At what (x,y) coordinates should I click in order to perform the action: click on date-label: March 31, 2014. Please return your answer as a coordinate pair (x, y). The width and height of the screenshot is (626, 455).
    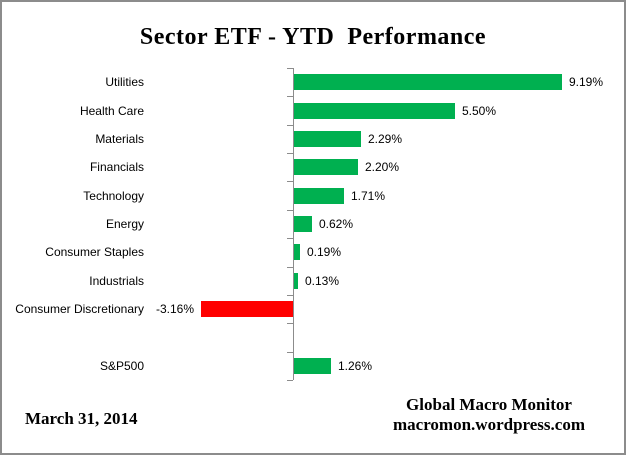
    Looking at the image, I should click on (81, 418).